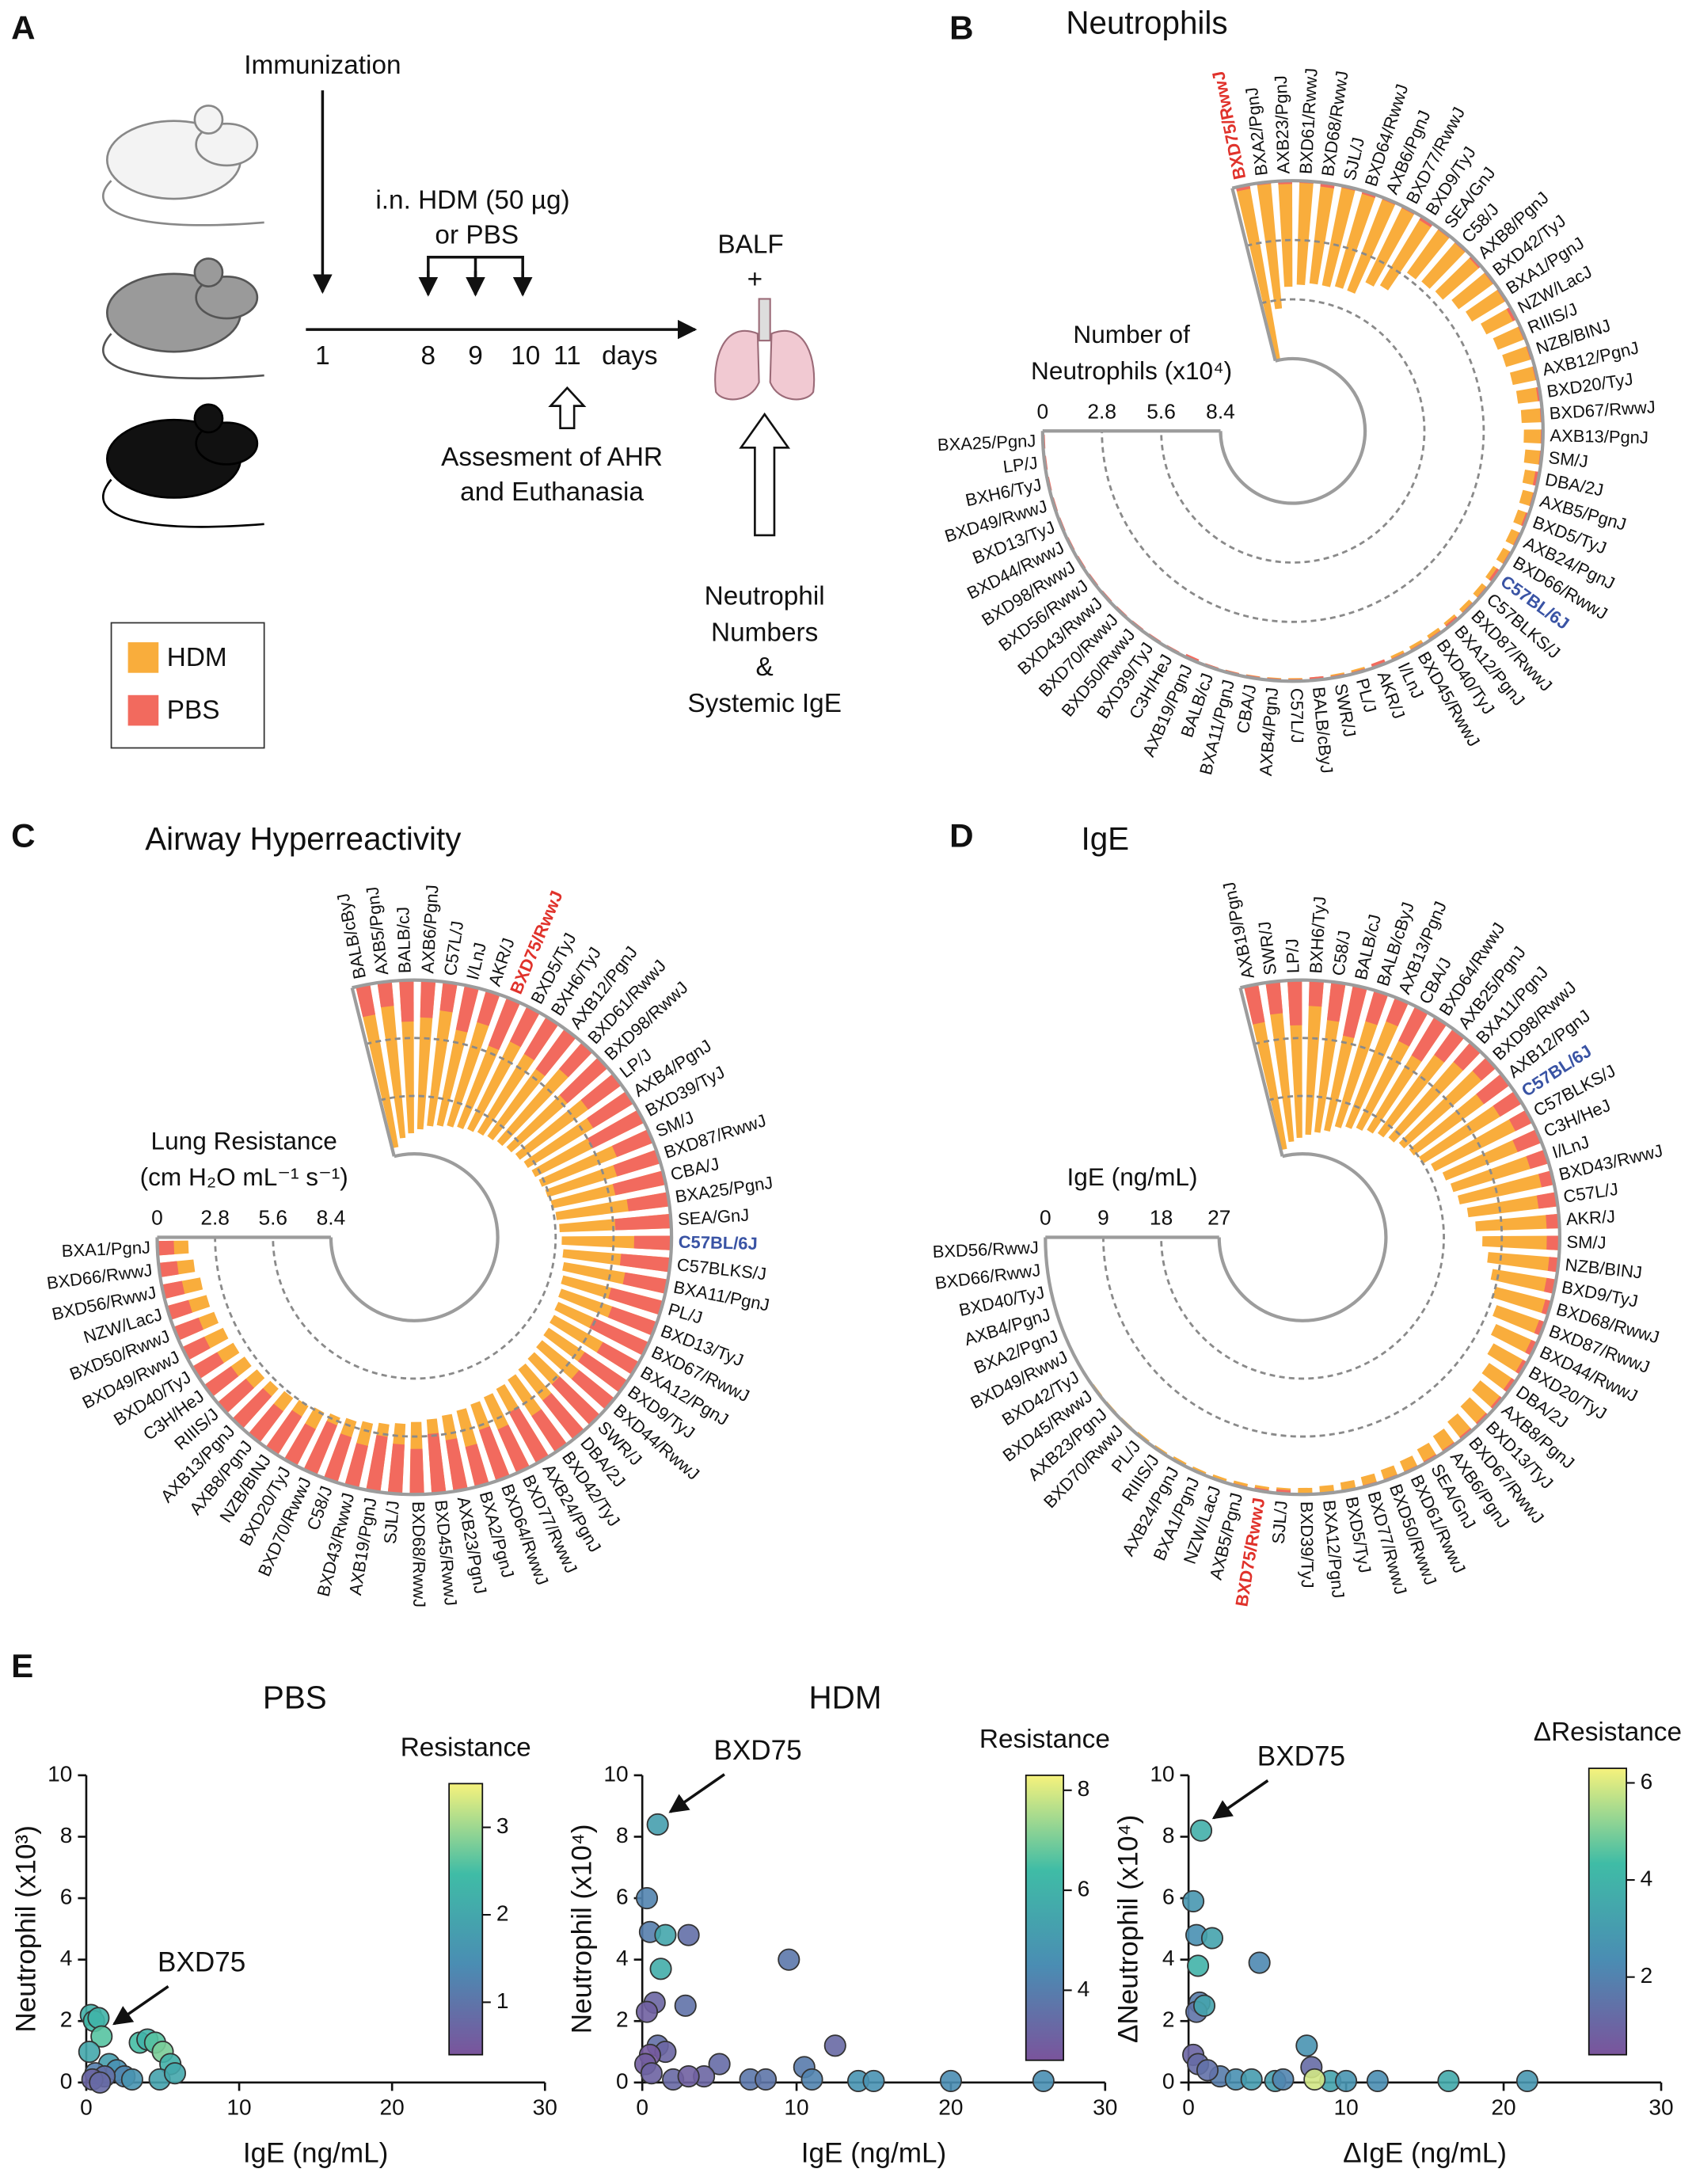 This screenshot has width=1696, height=2184. I want to click on tick-label: 0, so click(157, 1218).